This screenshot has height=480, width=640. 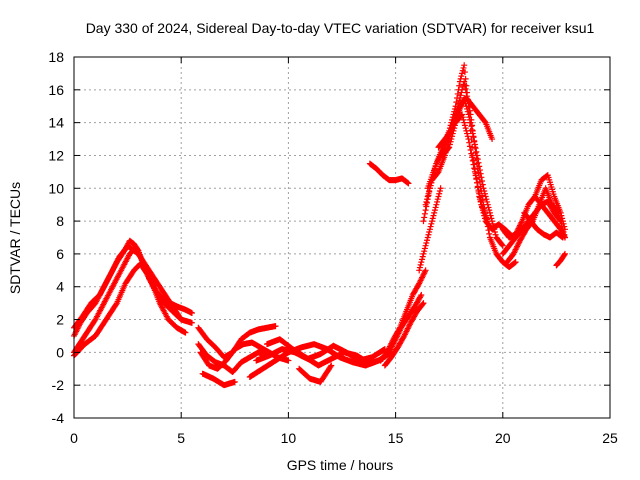 I want to click on y-tick-label: 0, so click(x=60, y=352).